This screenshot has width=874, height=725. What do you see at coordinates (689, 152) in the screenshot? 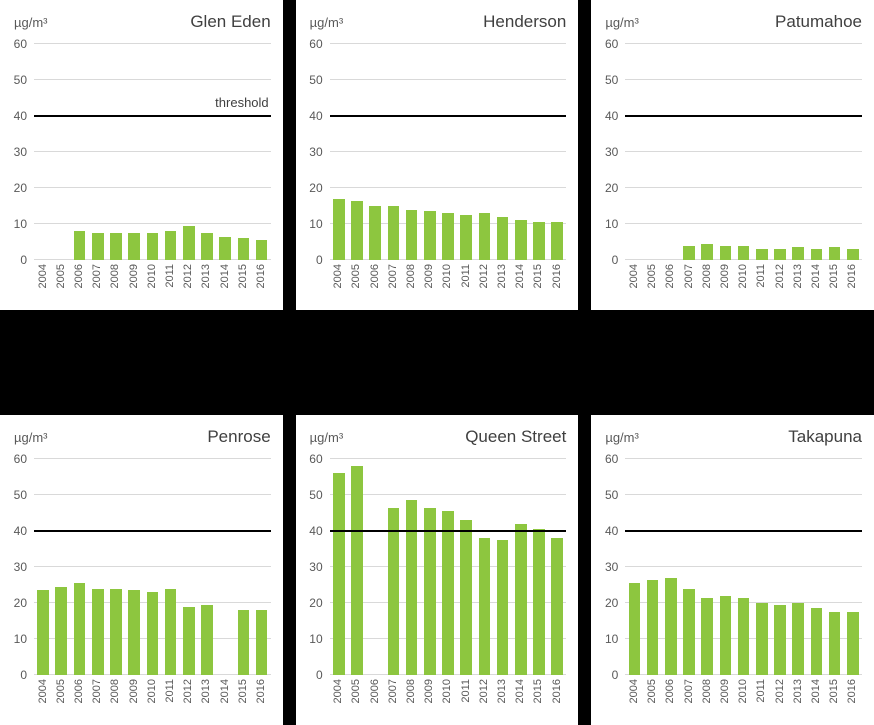
I see `bar-slot-2007` at bounding box center [689, 152].